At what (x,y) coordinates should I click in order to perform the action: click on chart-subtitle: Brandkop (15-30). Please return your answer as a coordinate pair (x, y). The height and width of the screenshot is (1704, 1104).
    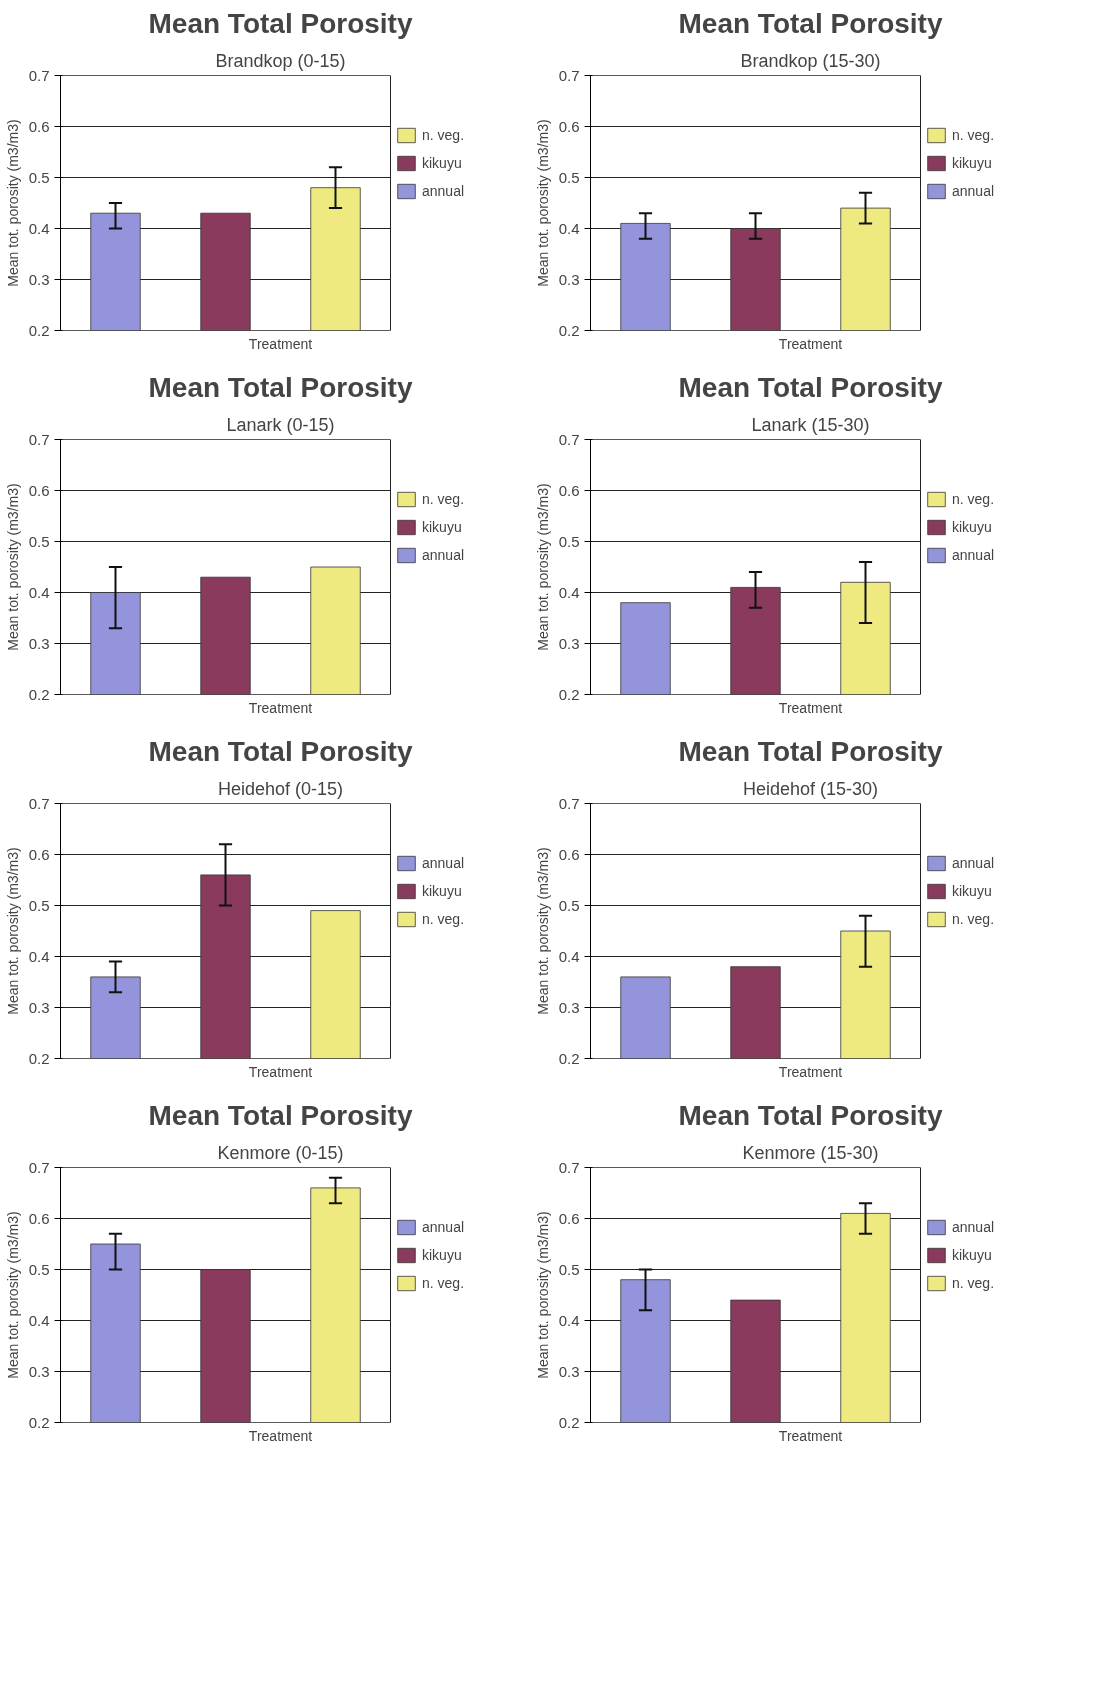
    Looking at the image, I should click on (810, 60).